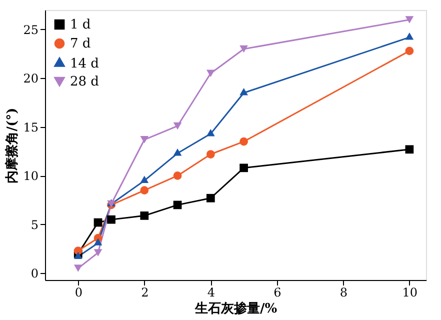  I want to click on y-tick-label: 0, so click(34, 273).